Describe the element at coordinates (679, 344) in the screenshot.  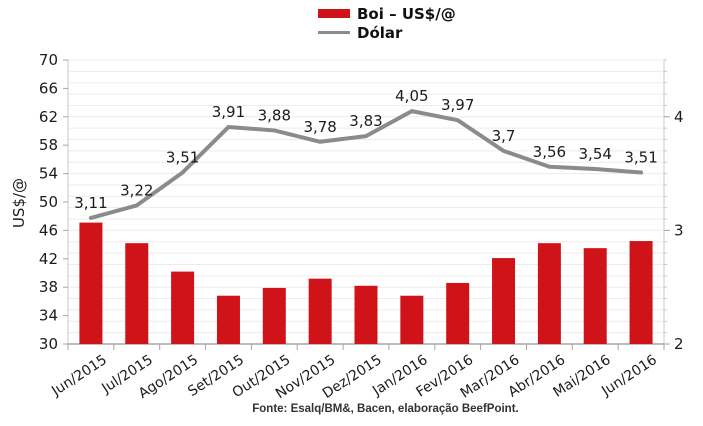
I see `right-axis-tick-label: 2` at that location.